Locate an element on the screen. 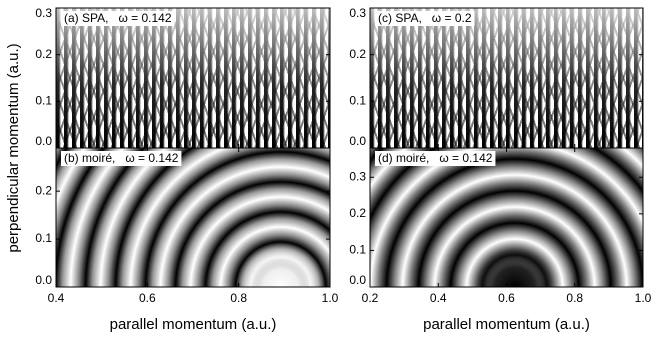 Image resolution: width=664 pixels, height=347 pixels. panel-title: (c) SPA, ω = 0.2 is located at coordinates (425, 18).